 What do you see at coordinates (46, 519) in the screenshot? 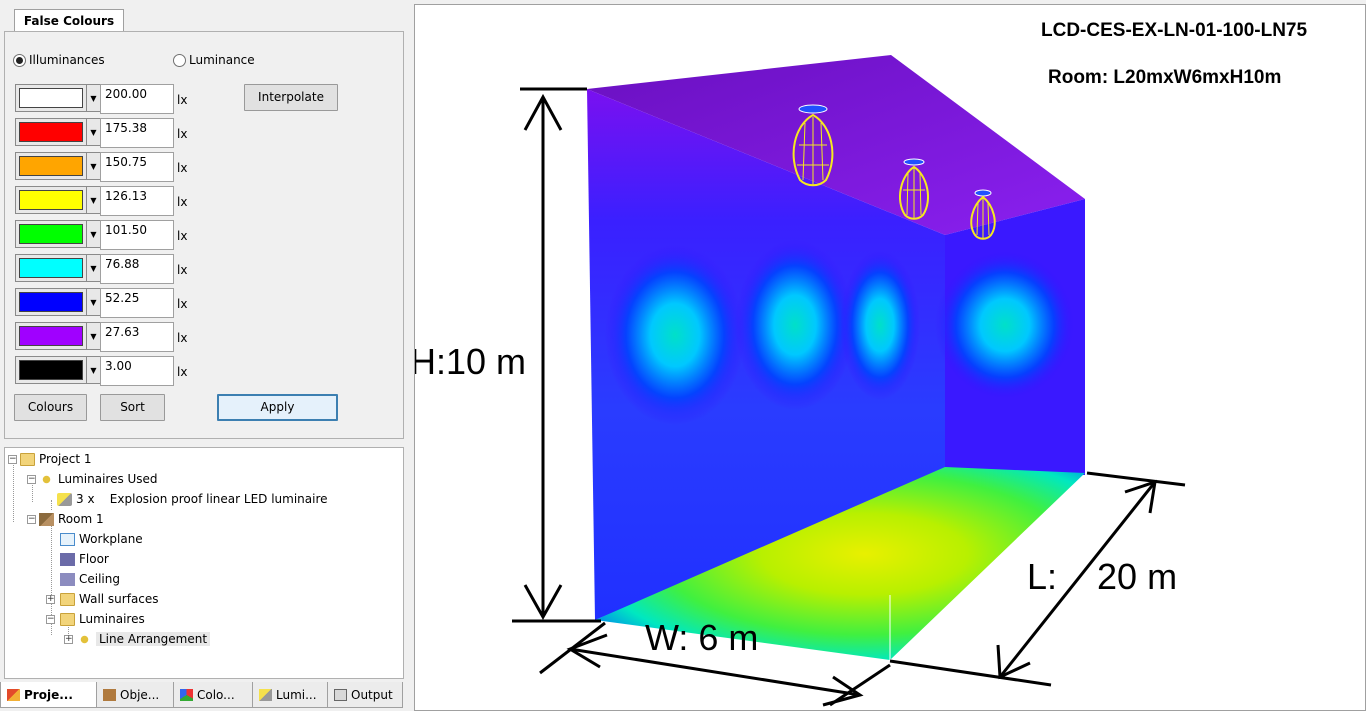
I see `room-icon` at bounding box center [46, 519].